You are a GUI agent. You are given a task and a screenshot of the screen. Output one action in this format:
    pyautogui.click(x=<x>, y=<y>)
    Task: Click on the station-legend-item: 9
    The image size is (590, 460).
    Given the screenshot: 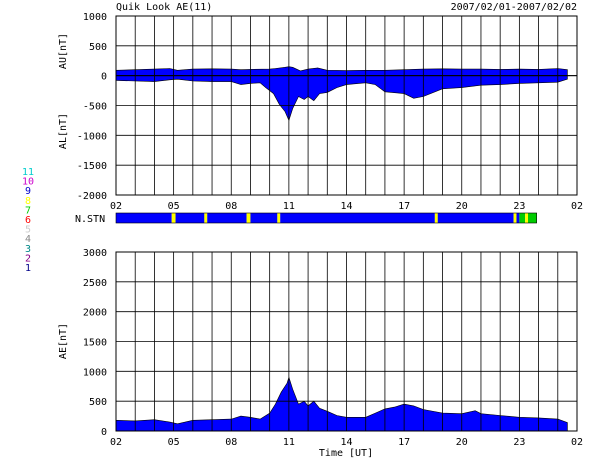 What is the action you would take?
    pyautogui.click(x=28, y=191)
    